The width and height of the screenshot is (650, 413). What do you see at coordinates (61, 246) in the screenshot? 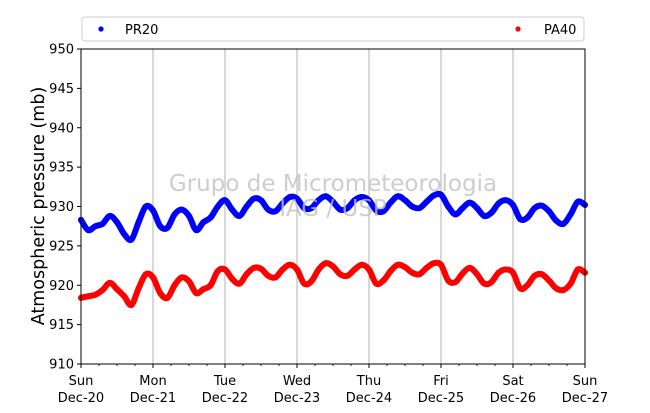
I see `y-tick-label-3: 925` at bounding box center [61, 246].